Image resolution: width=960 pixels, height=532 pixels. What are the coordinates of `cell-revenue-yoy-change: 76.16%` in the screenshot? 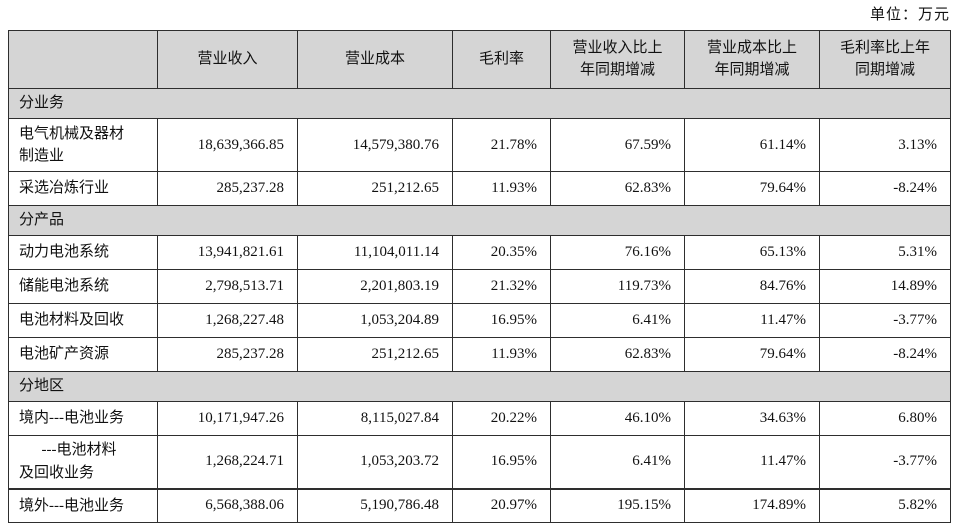 It's located at (617, 252).